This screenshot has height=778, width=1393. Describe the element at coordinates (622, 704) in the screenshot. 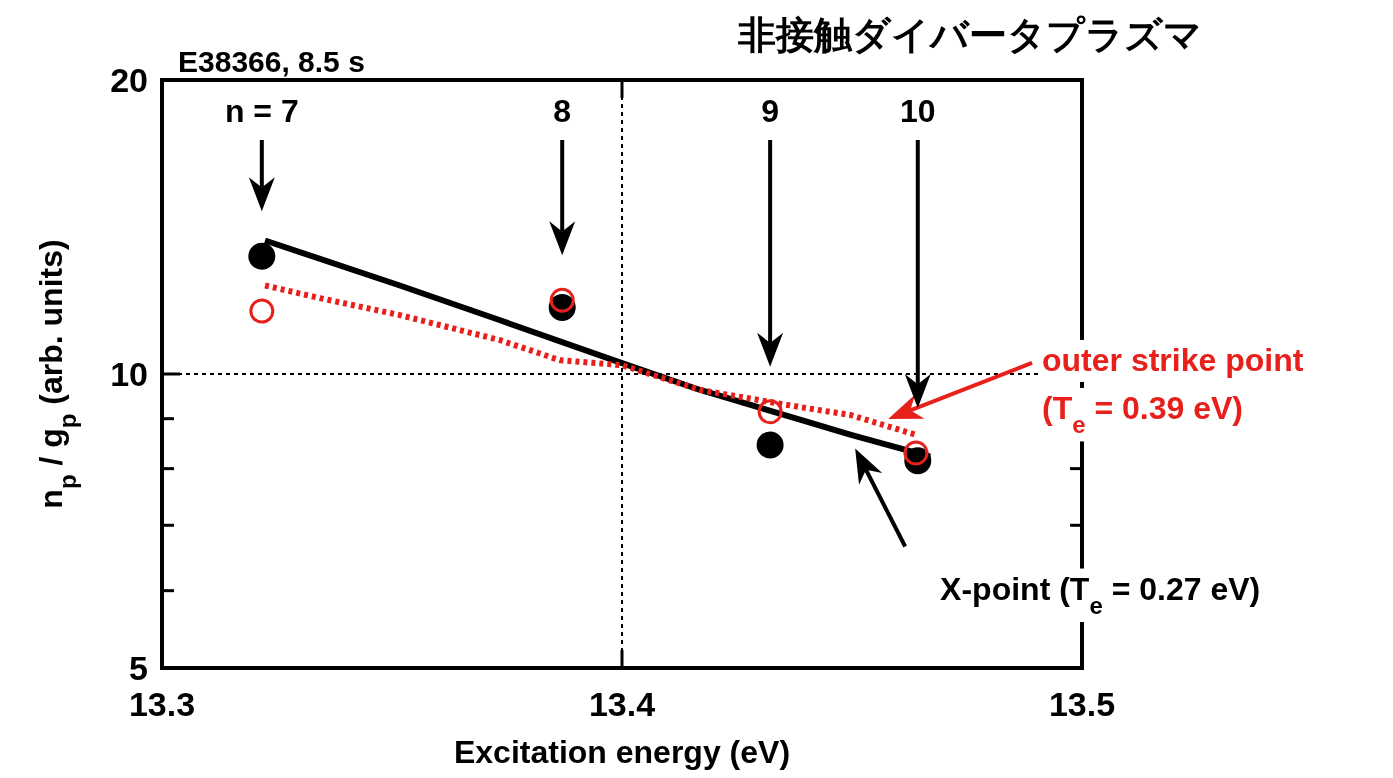

I see `x-tick-label: 13.4` at that location.